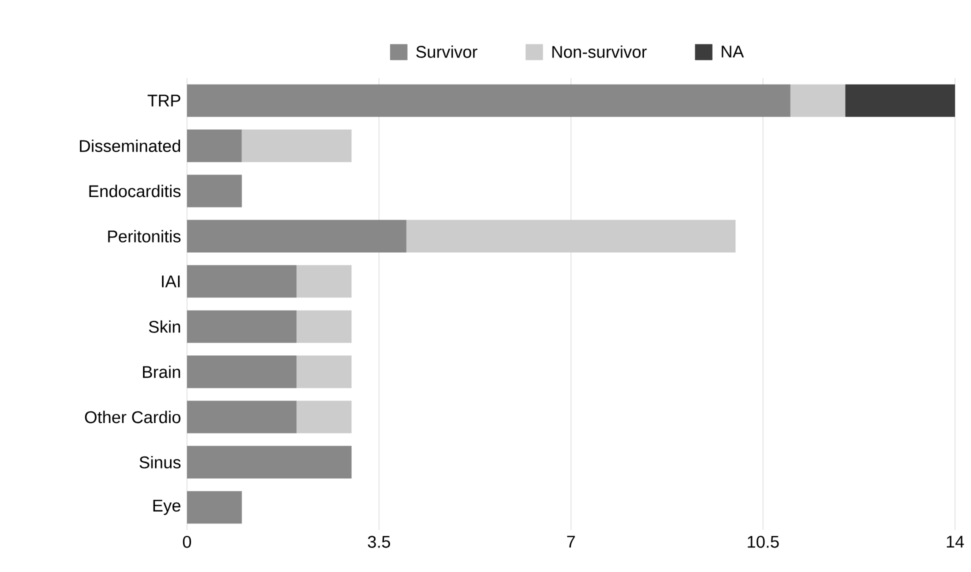 The height and width of the screenshot is (572, 971). I want to click on x-tick-label: 0, so click(187, 542).